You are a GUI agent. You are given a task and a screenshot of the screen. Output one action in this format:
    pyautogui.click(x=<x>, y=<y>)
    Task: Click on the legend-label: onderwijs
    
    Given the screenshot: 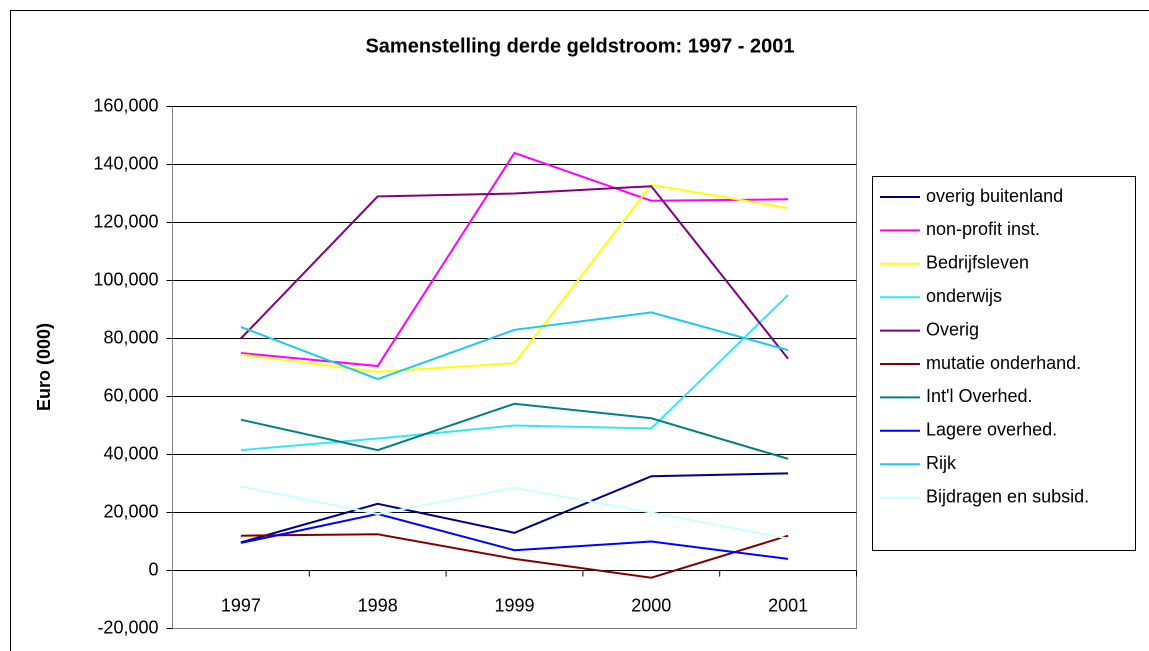 What is the action you would take?
    pyautogui.click(x=964, y=296)
    